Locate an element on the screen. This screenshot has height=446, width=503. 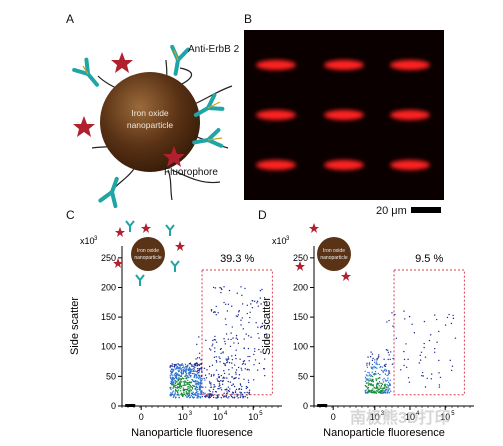
red-spot-grid is located at coordinates (343, 115).